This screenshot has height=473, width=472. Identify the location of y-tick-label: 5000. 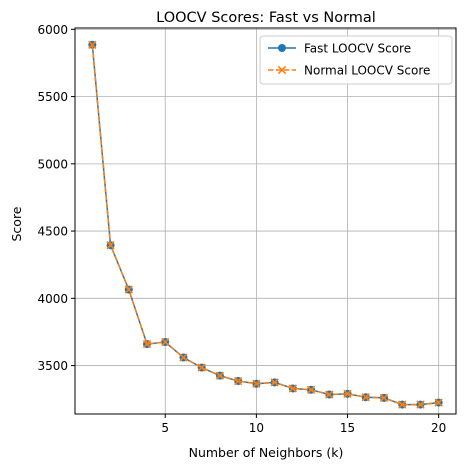
(52, 164).